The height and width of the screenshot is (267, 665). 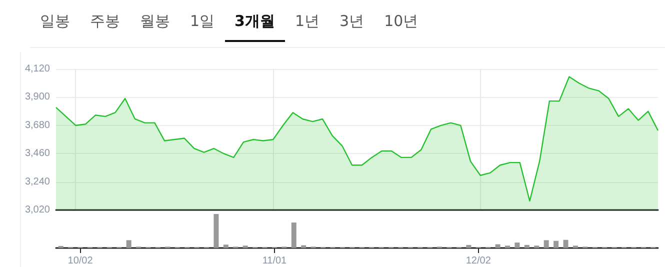 What do you see at coordinates (105, 21) in the screenshot?
I see `text: 주봉` at bounding box center [105, 21].